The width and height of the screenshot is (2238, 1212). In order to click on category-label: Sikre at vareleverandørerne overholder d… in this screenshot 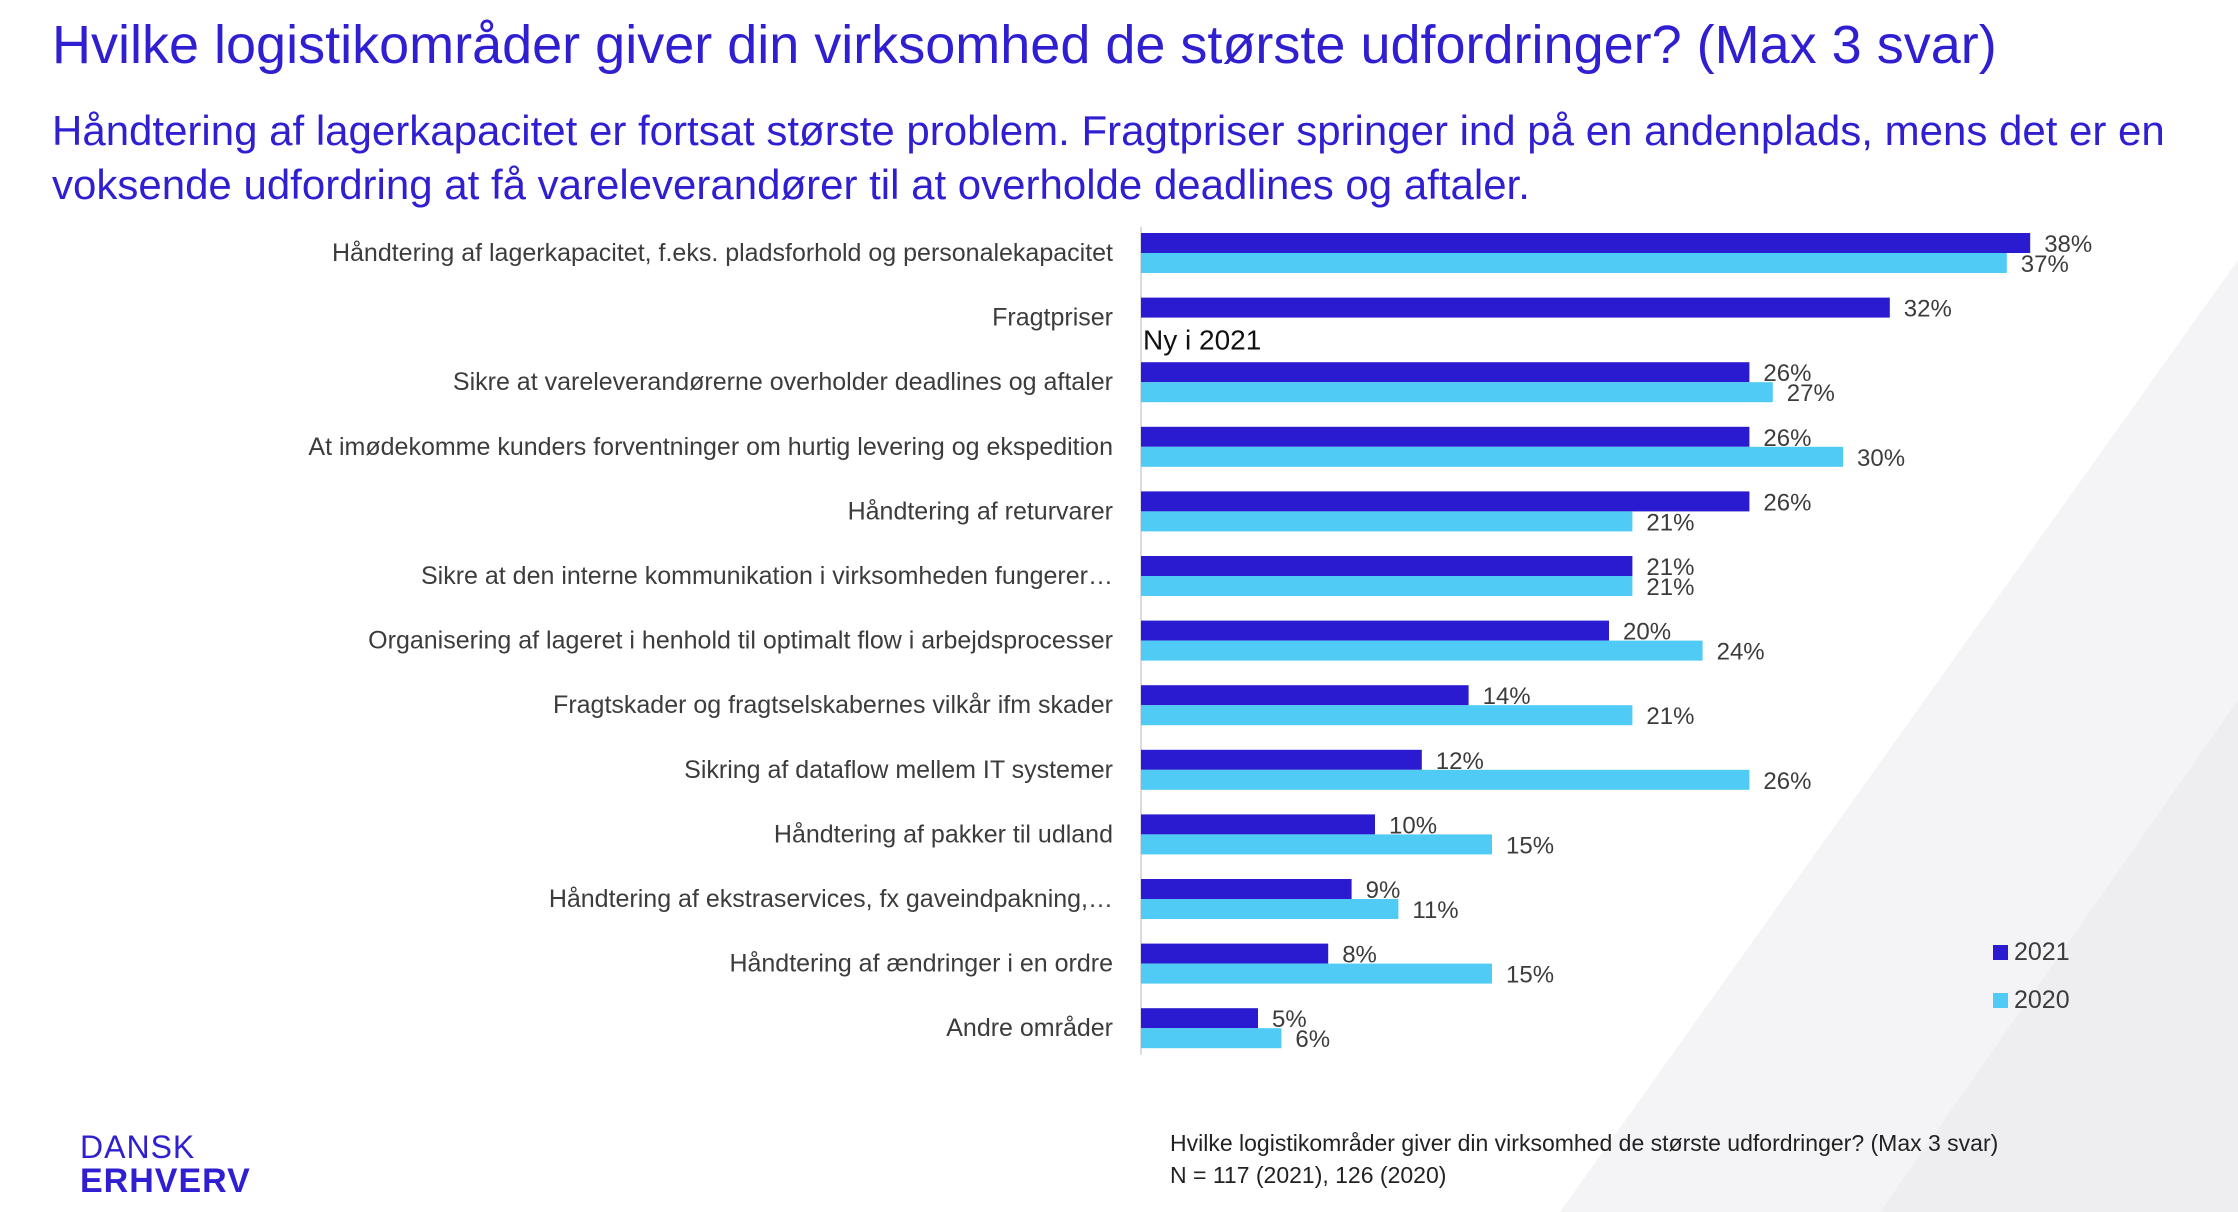, I will do `click(783, 382)`.